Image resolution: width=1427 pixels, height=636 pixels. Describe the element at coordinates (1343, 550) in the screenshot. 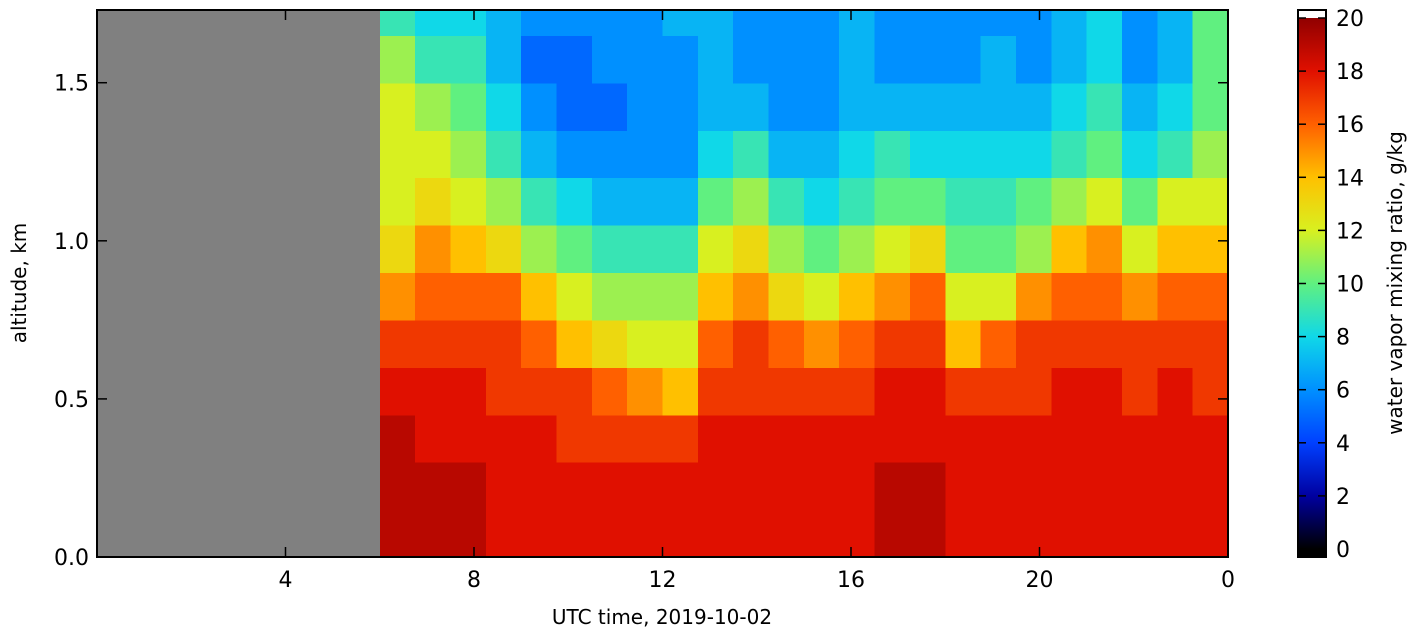

I see `colorbar-tick-label: 0` at that location.